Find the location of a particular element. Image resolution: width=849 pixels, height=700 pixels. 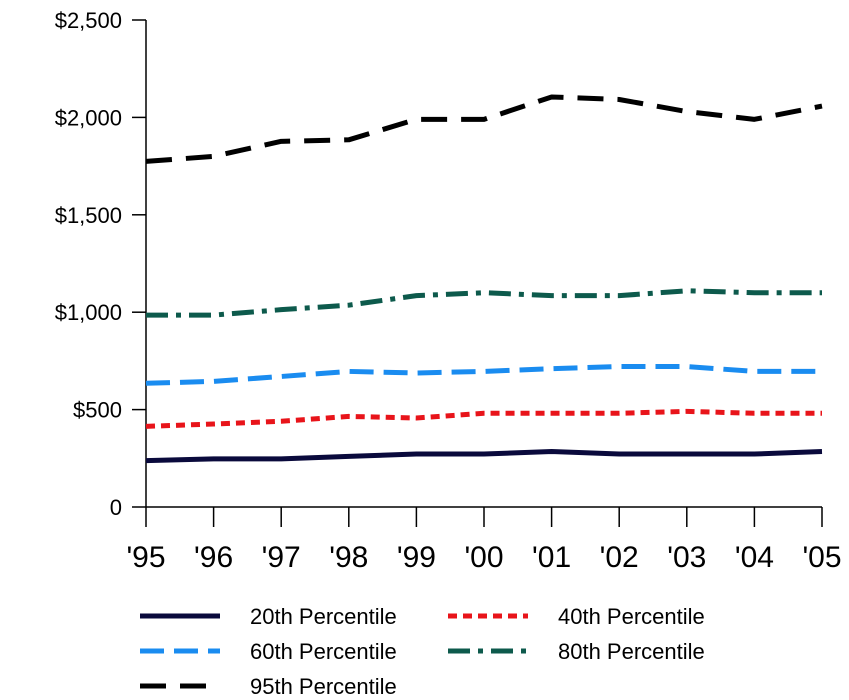

x-tick-label: '95 is located at coordinates (145, 557).